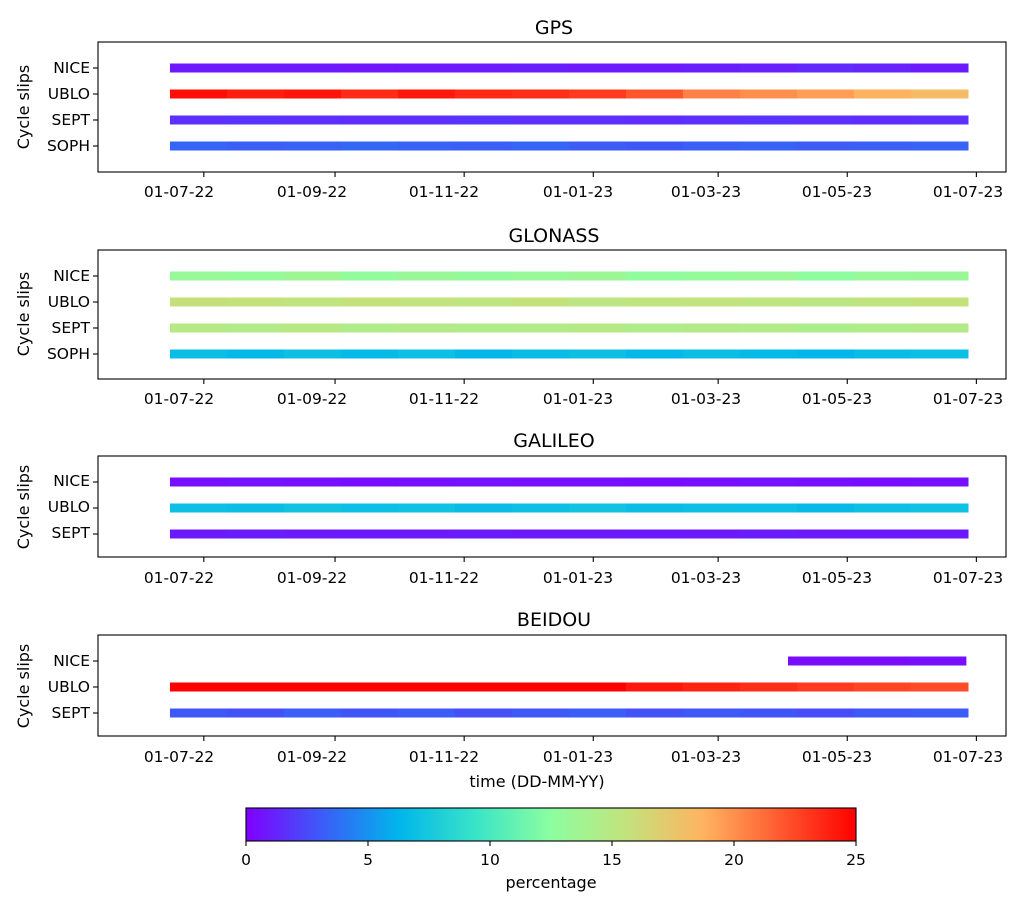 The height and width of the screenshot is (897, 1024). I want to click on panel-plot-area, so click(550, 316).